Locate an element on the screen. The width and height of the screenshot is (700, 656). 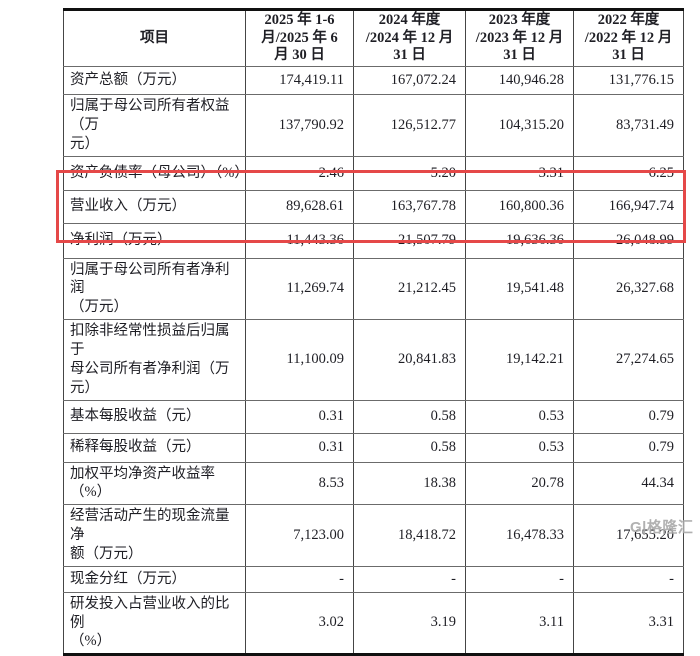
row-label: 现金分红（万元） is located at coordinates (154, 579).